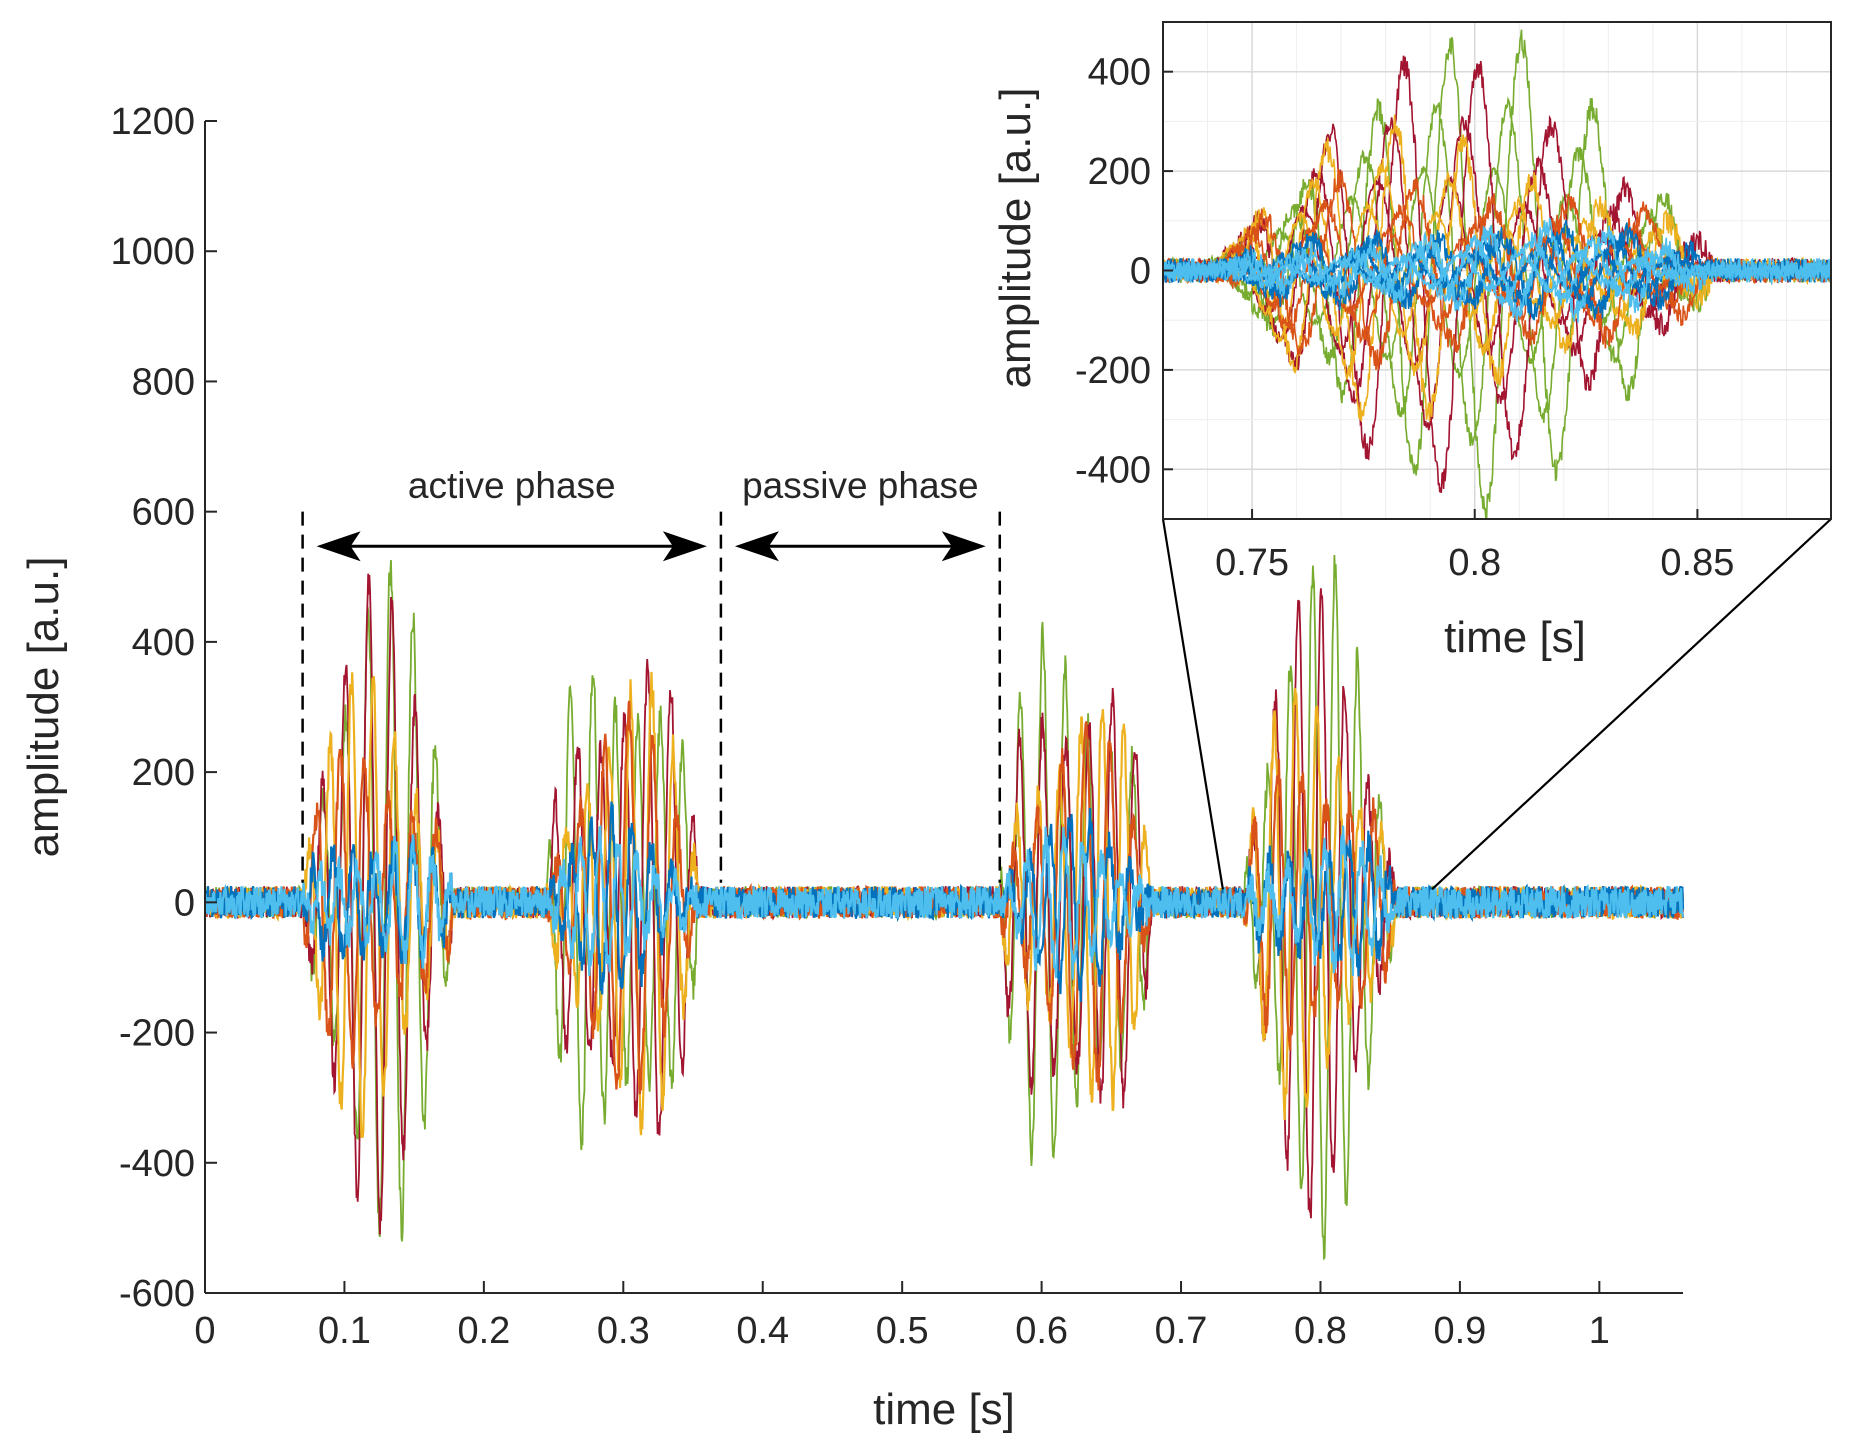 The image size is (1851, 1452). I want to click on main-y-tick-label: 800, so click(163, 382).